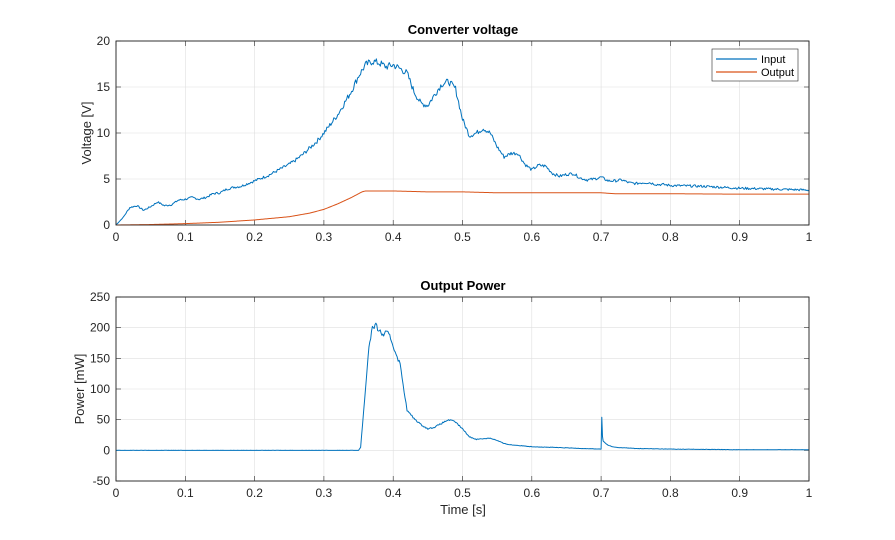  I want to click on voltage-y-tick-label: 15, so click(104, 87).